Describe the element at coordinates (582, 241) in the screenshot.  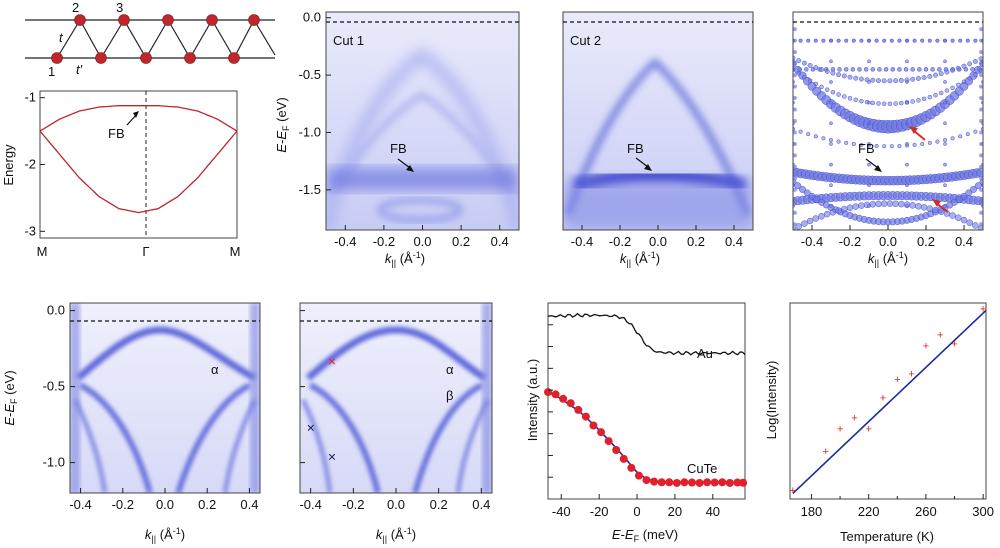
I see `cut2-xtick: -0.4` at that location.